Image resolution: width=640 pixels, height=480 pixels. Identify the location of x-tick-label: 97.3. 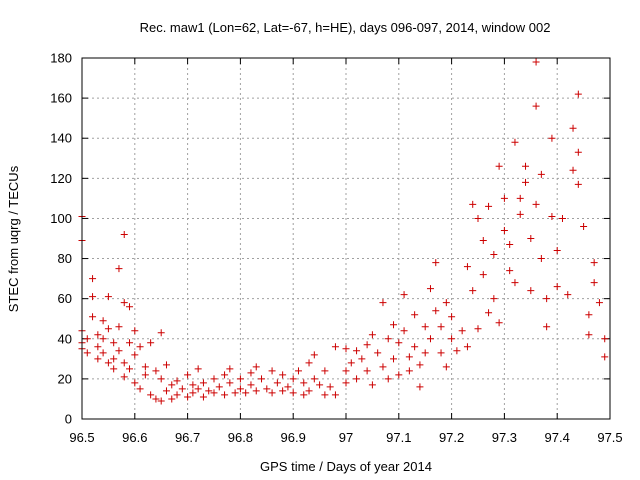
(504, 437).